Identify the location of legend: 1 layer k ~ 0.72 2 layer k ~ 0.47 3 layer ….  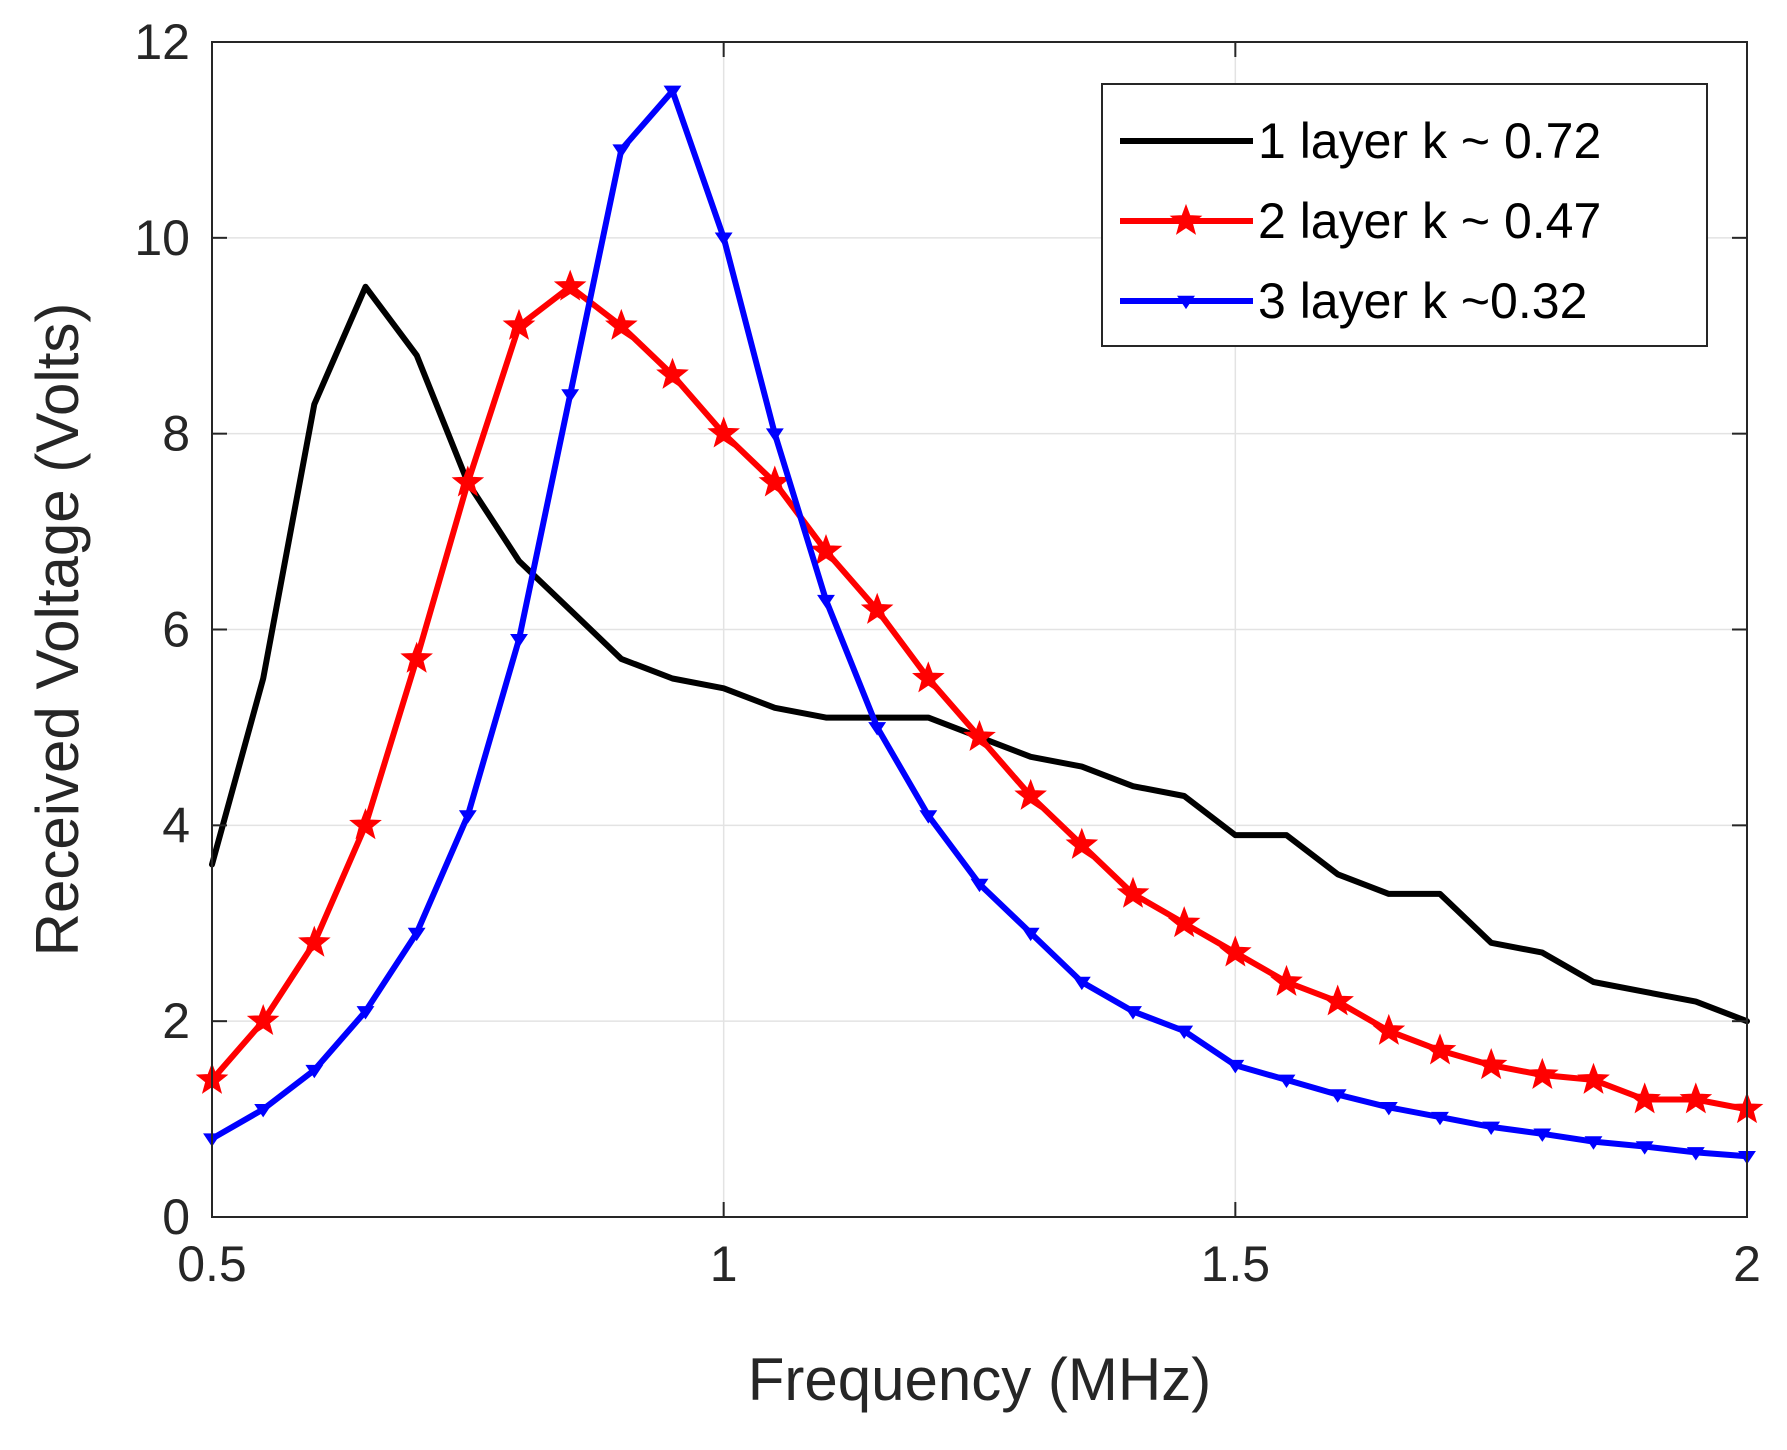
(1404, 215).